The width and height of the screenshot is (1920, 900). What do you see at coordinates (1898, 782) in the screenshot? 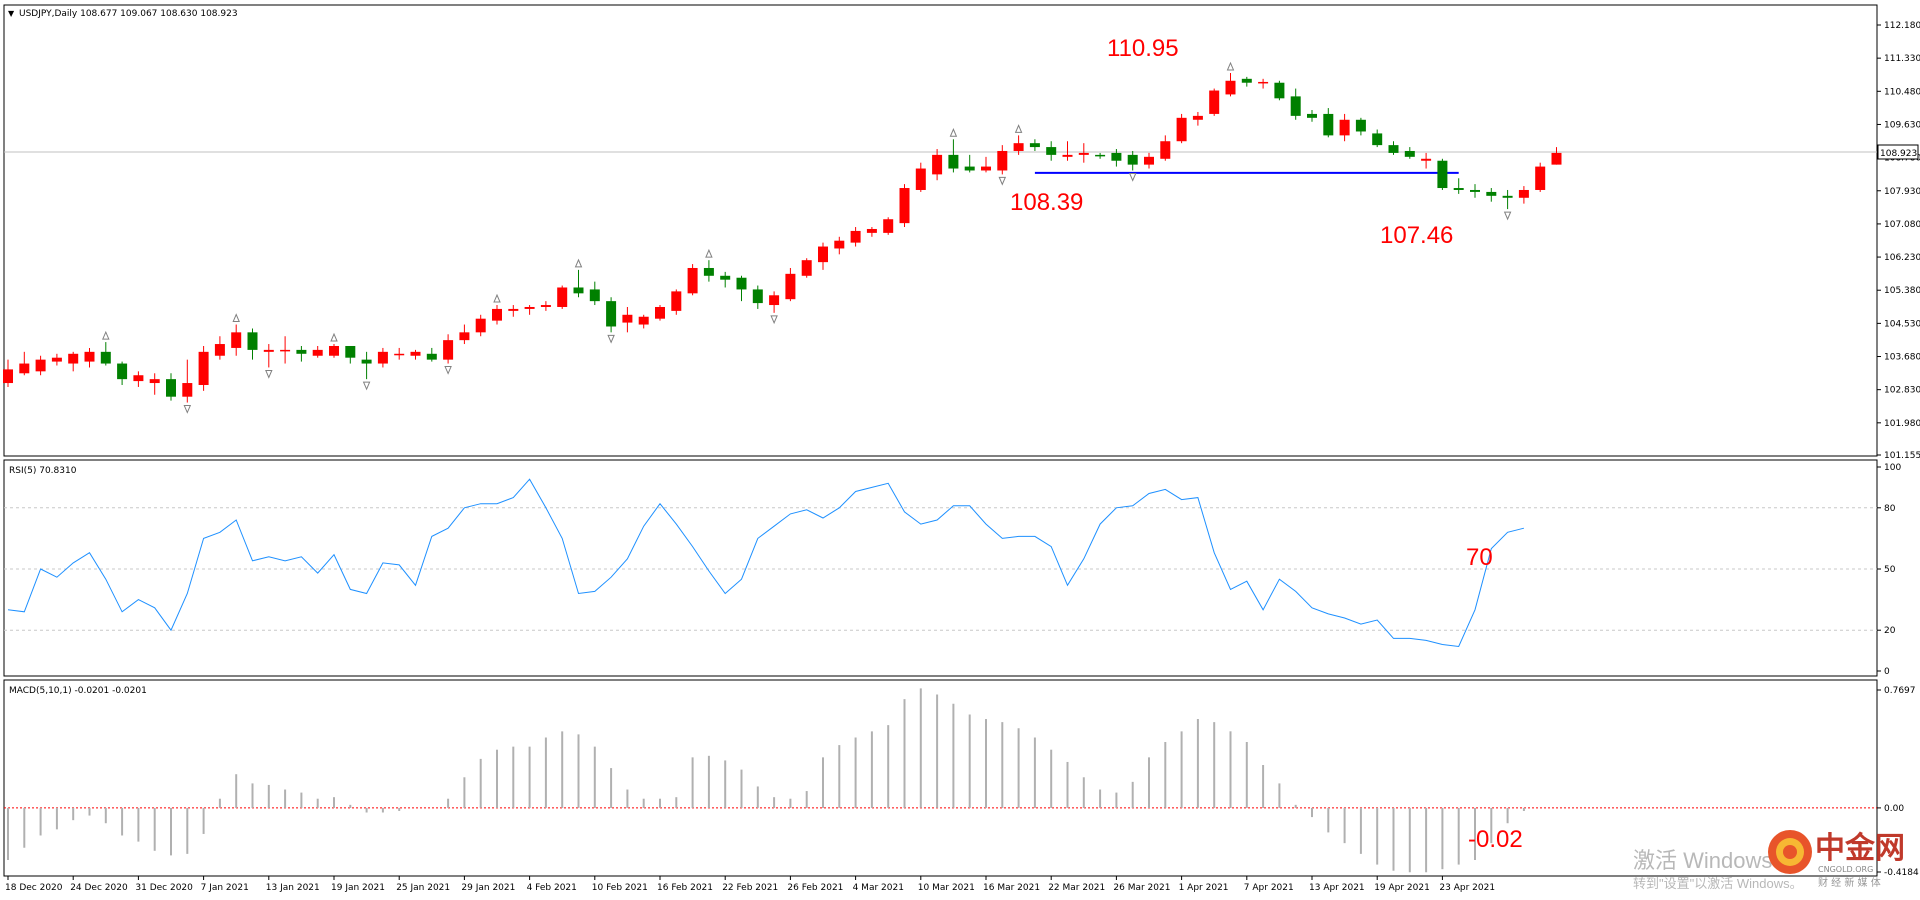
I see `macd-axis: 0.7697 0.00 -0.4184` at bounding box center [1898, 782].